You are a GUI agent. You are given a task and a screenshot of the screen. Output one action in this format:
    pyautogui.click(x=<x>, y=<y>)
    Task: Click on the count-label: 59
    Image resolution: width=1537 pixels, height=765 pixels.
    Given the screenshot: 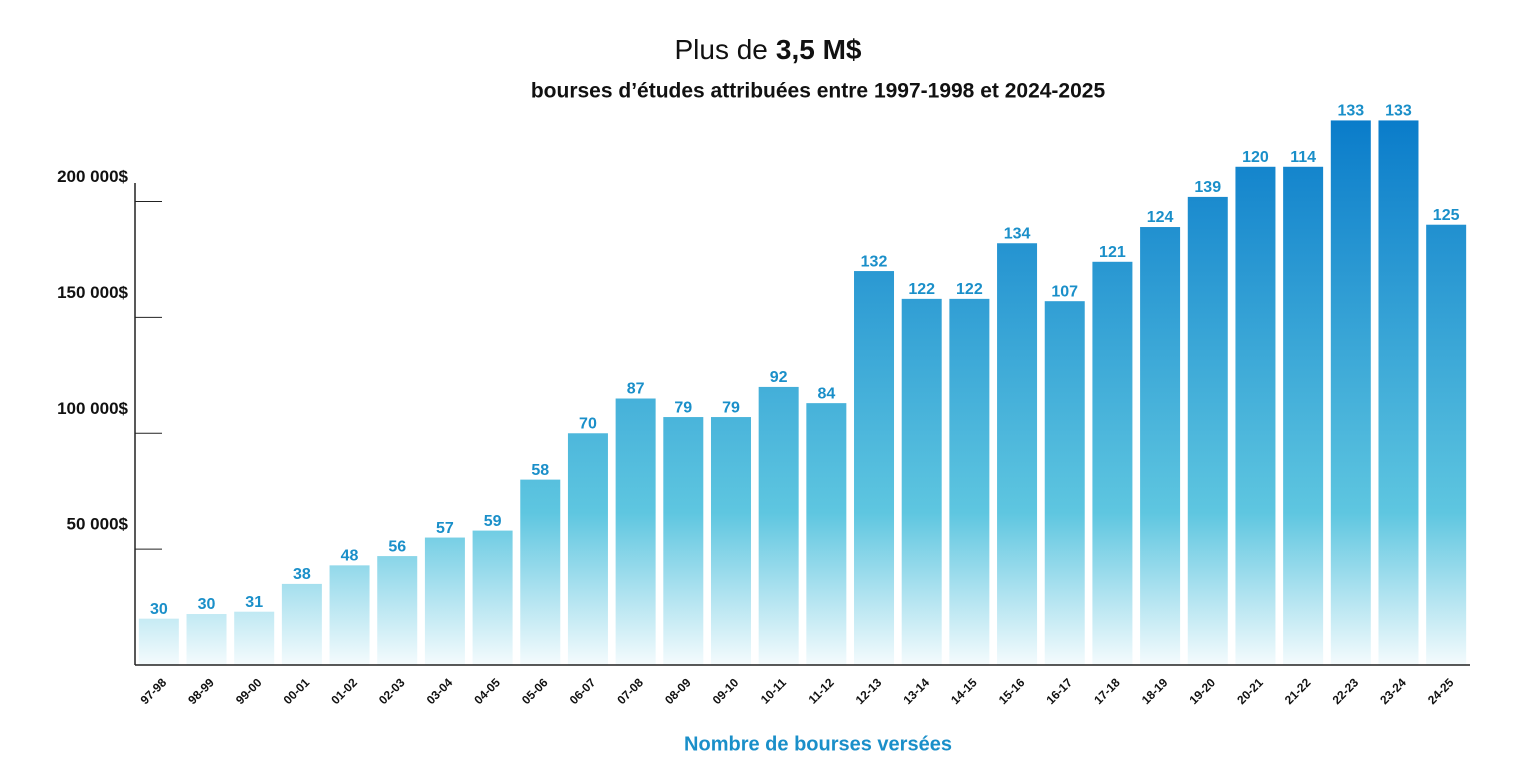 What is the action you would take?
    pyautogui.click(x=493, y=521)
    